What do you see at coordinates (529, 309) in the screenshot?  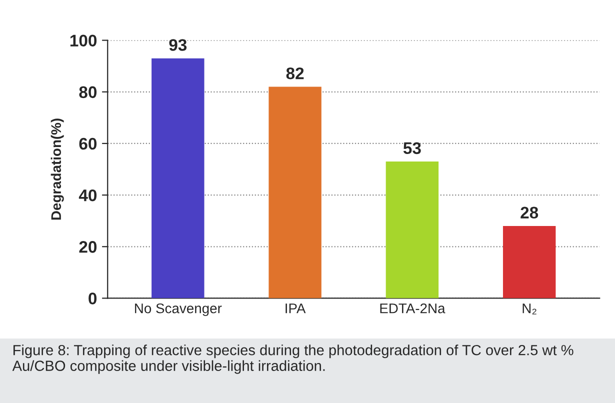 I see `x-tick-label: N₂` at bounding box center [529, 309].